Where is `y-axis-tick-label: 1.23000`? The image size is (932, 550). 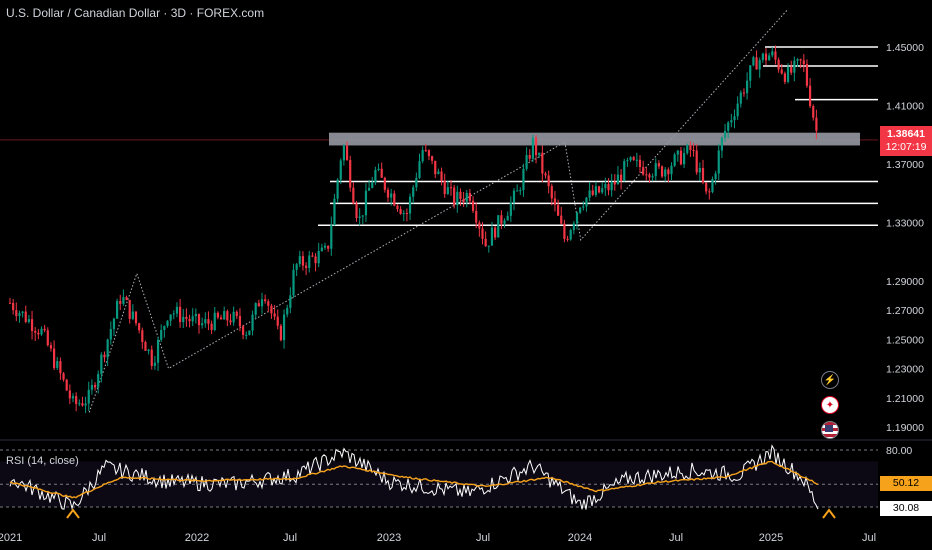
y-axis-tick-label: 1.23000 is located at coordinates (905, 370).